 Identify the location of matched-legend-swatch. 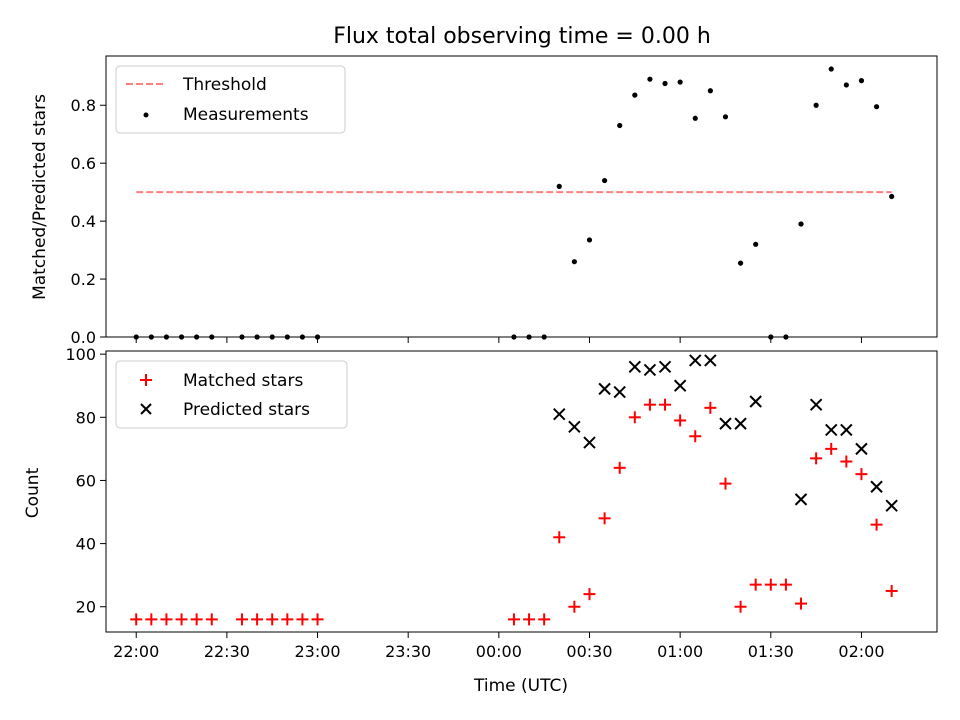
(146, 380).